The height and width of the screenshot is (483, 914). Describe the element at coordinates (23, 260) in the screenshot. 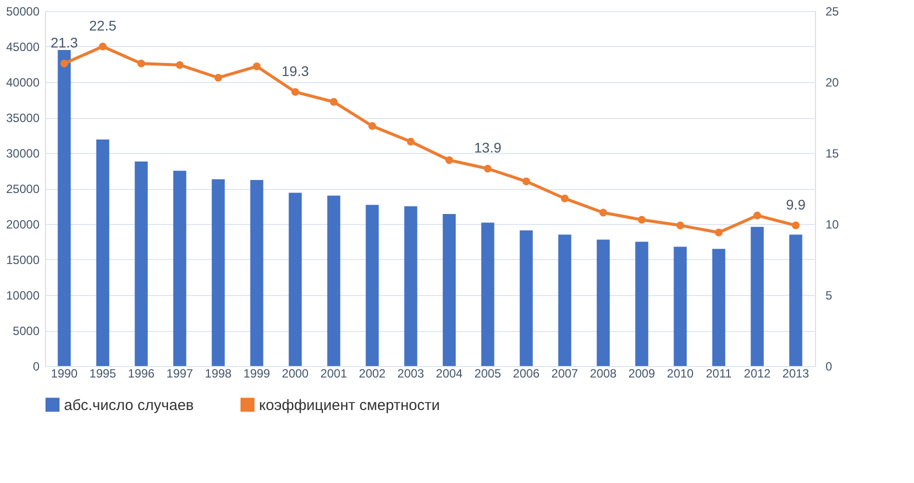

I see `y-tick-label: 15000` at that location.